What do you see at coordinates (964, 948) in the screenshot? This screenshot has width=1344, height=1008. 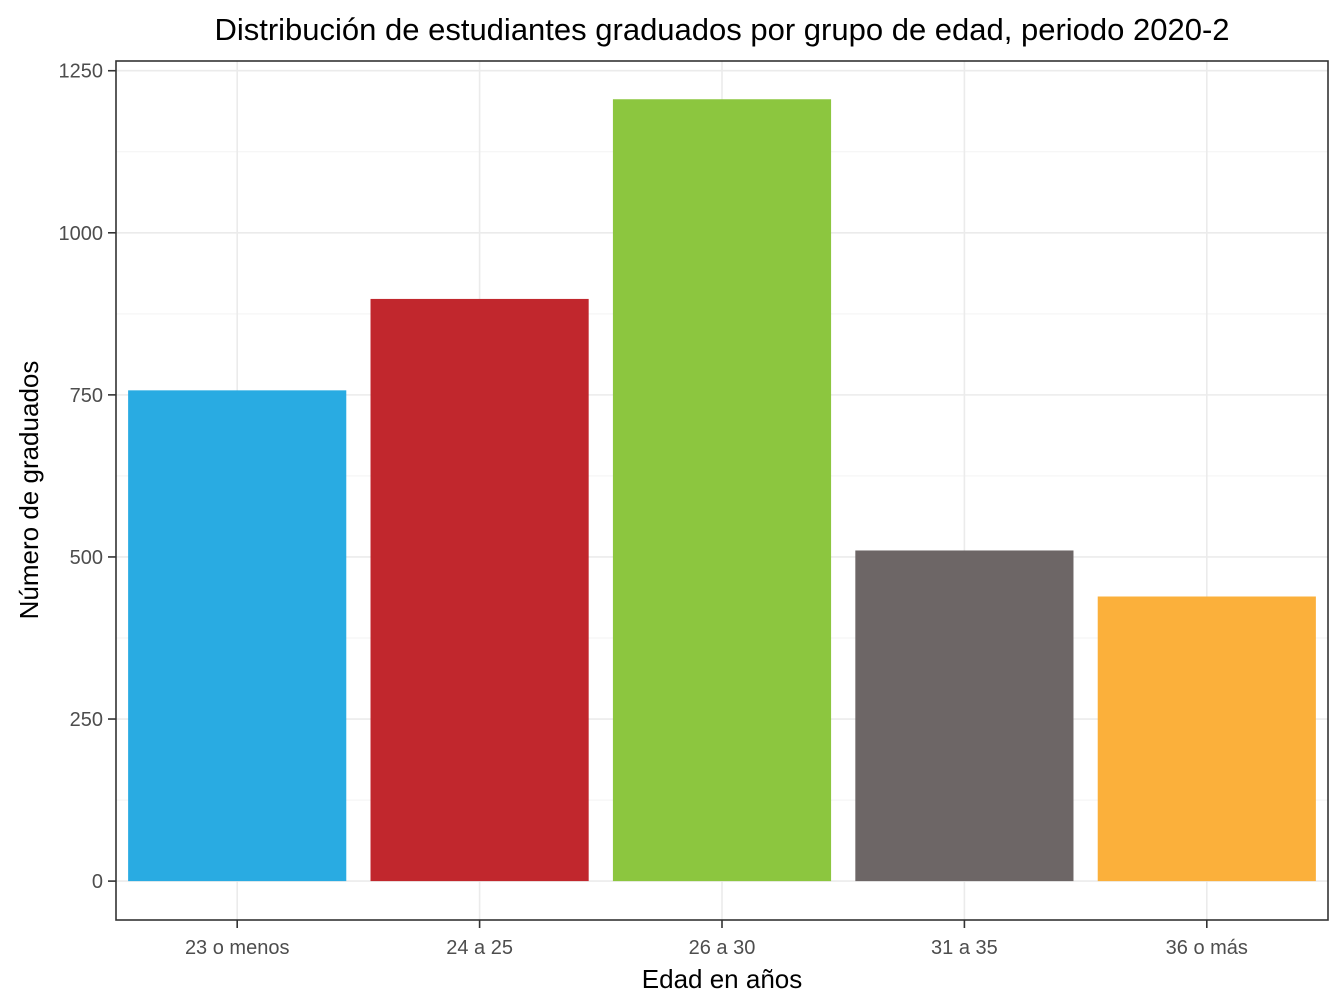 I see `x-tick-label: 31 a 35` at bounding box center [964, 948].